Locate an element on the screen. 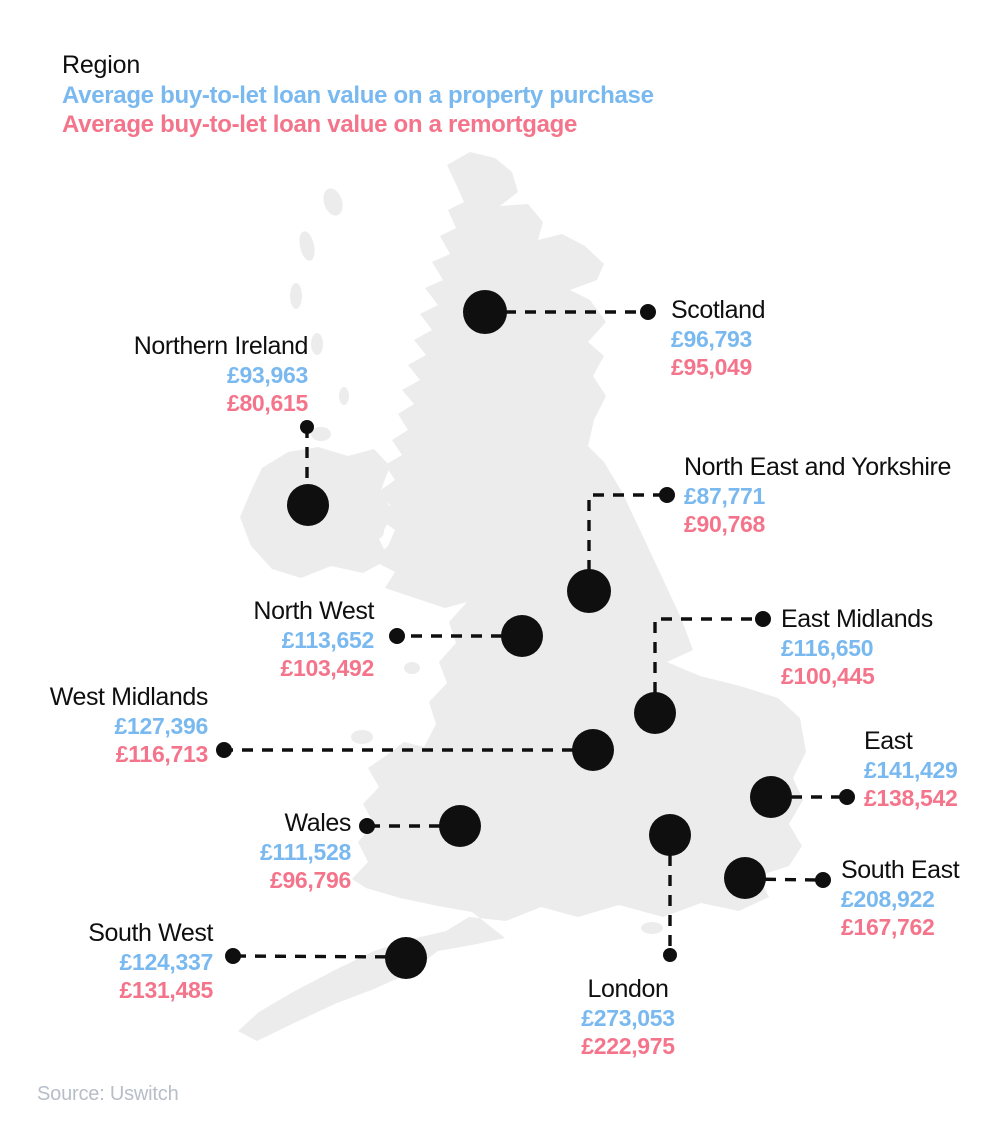 The image size is (1000, 1133). marker-east-midlands is located at coordinates (655, 713).